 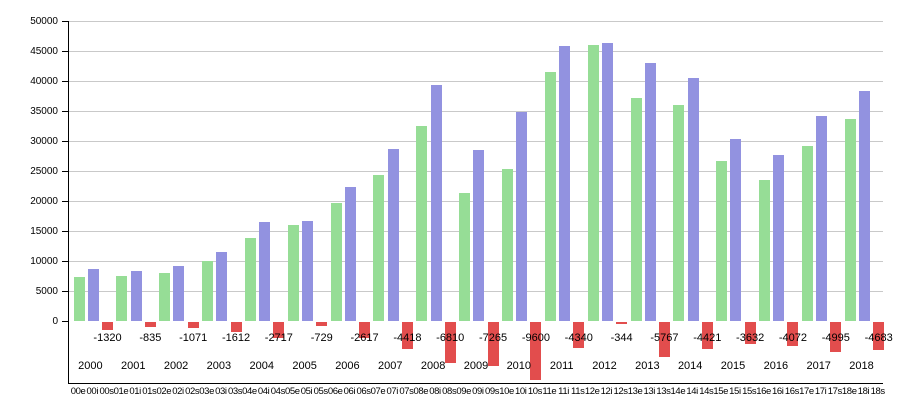 What do you see at coordinates (565, 183) in the screenshot?
I see `bar-i-2011` at bounding box center [565, 183].